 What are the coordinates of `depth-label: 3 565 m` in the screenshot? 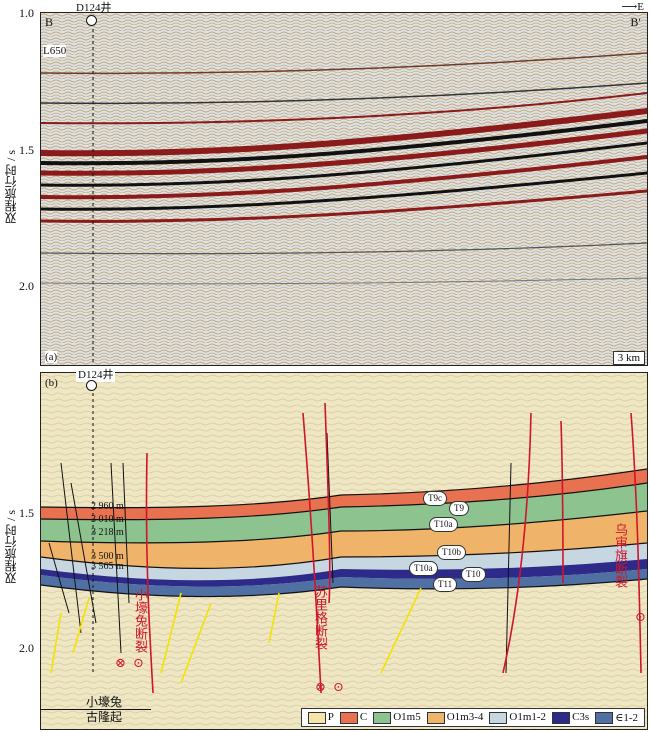 It's located at (107, 566).